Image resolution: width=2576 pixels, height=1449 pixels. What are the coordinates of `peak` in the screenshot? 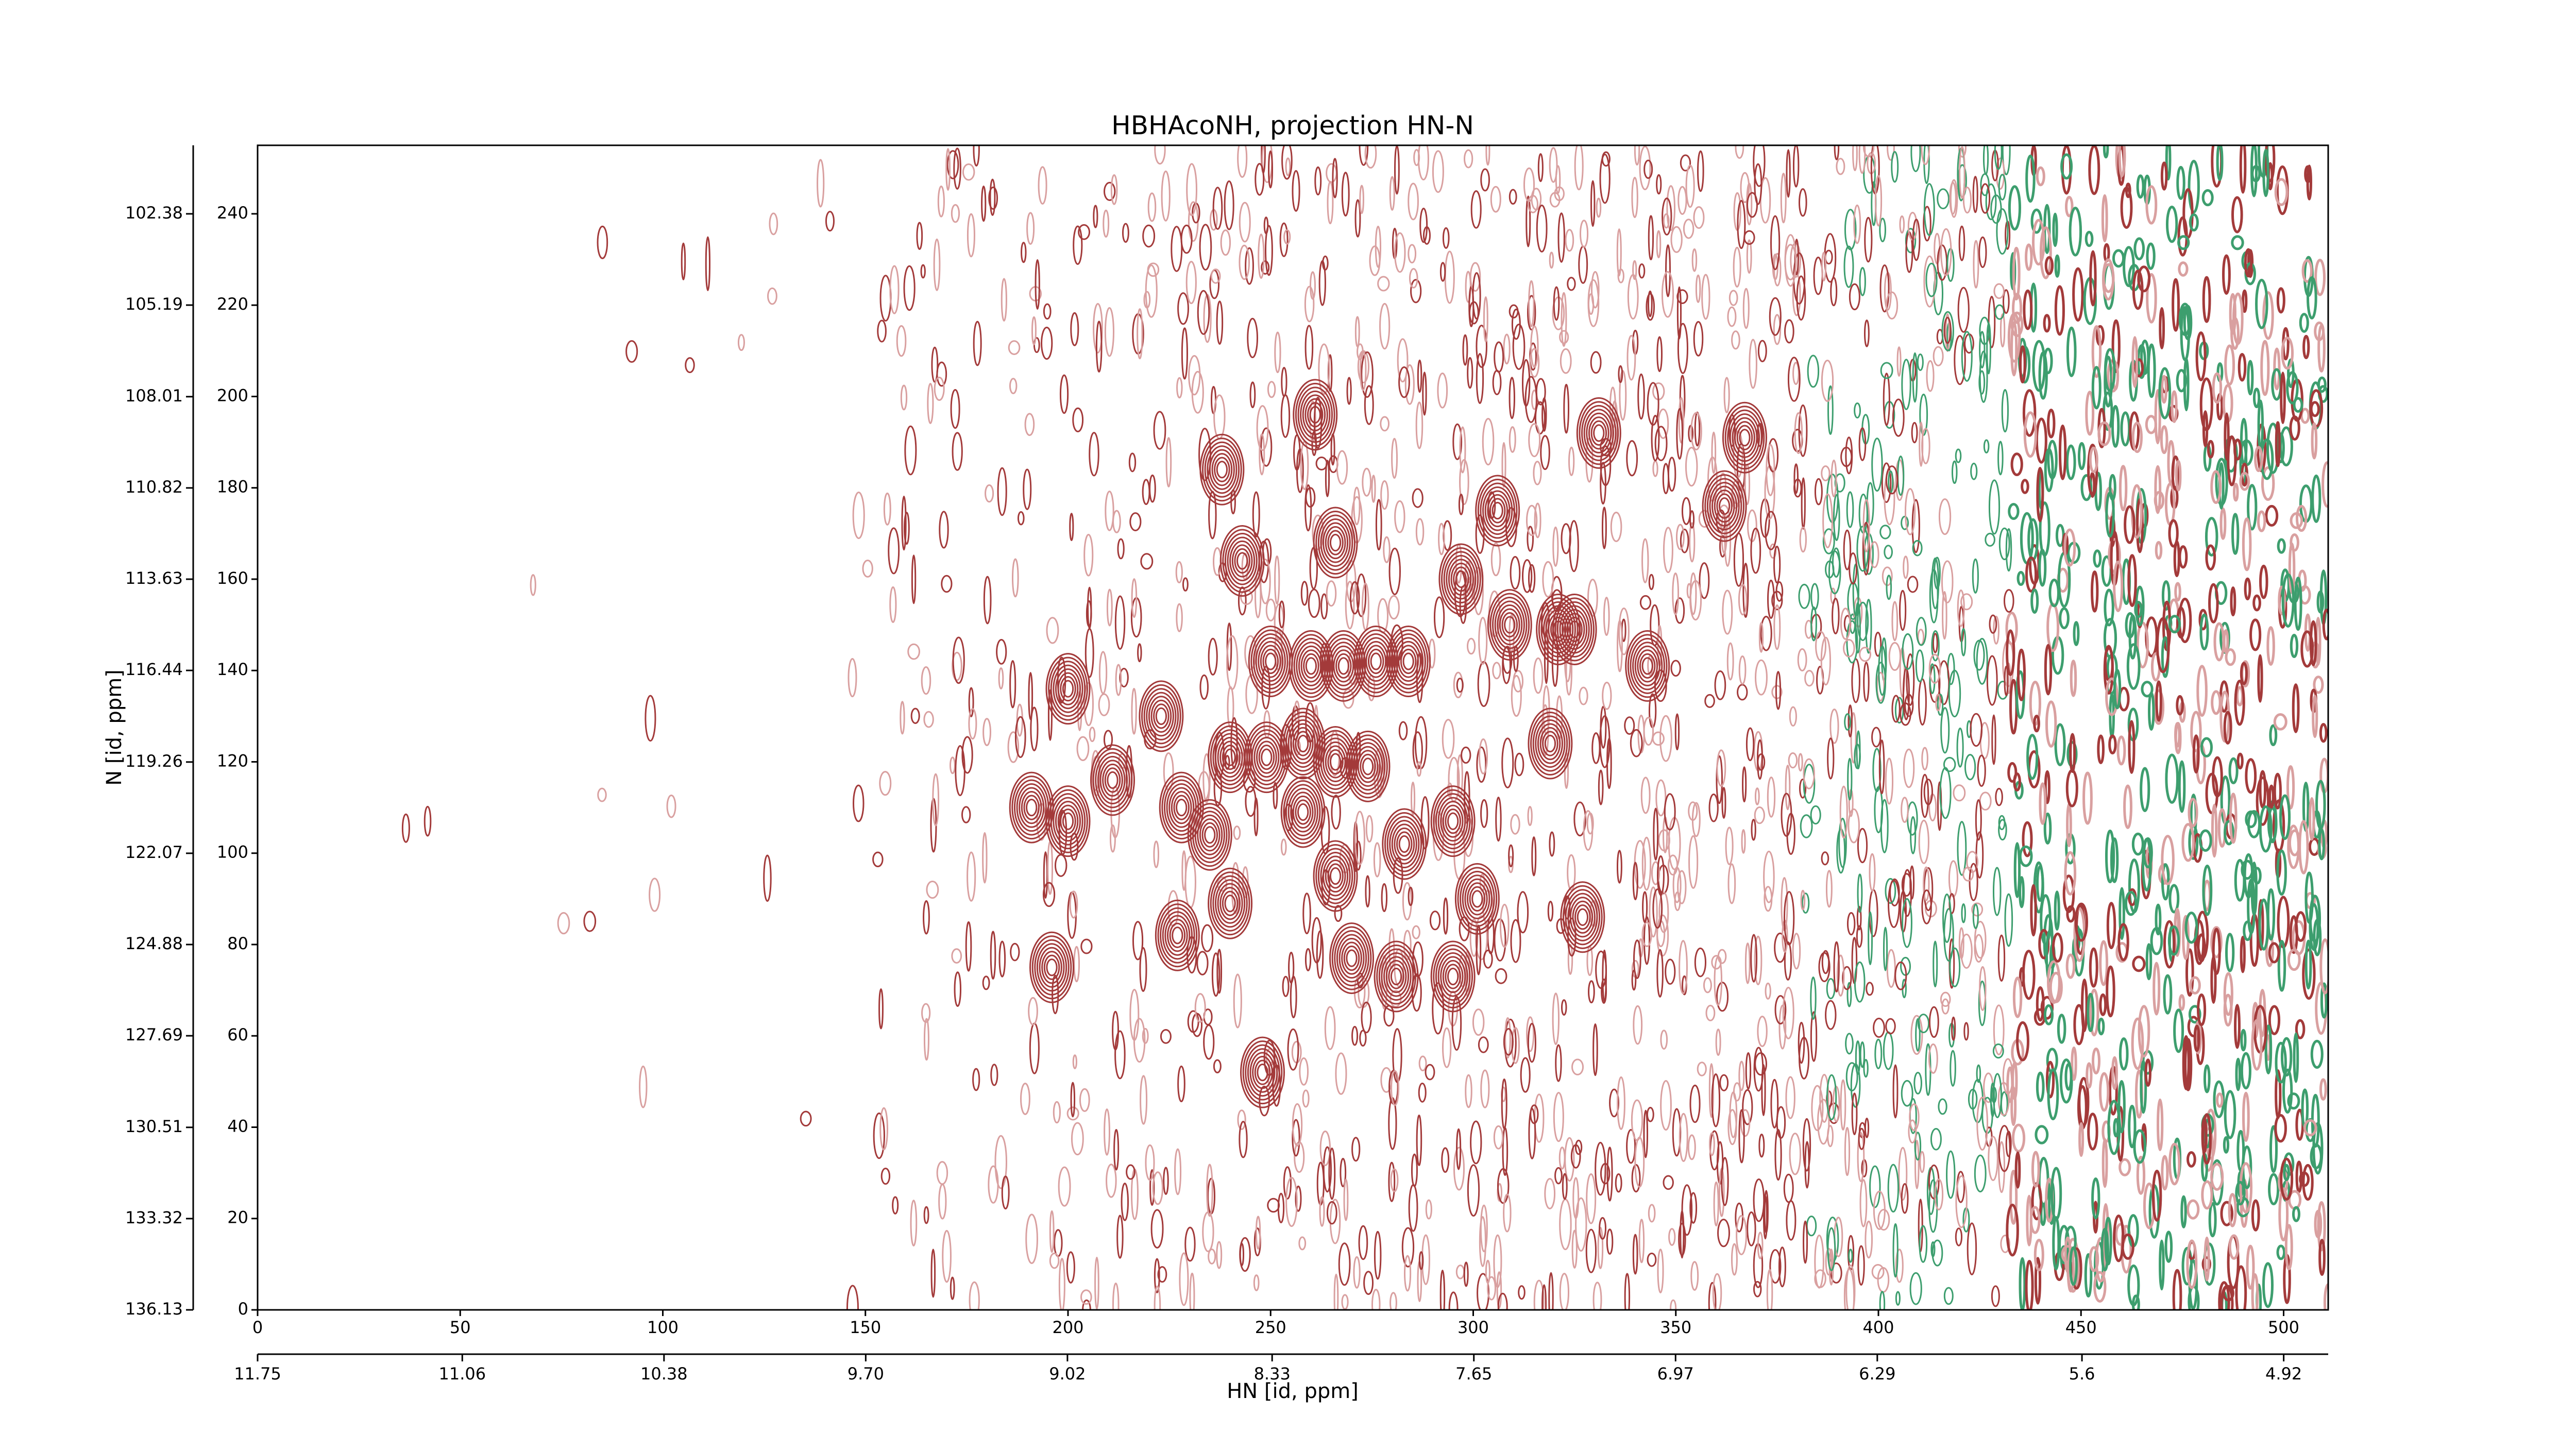 It's located at (1745, 437).